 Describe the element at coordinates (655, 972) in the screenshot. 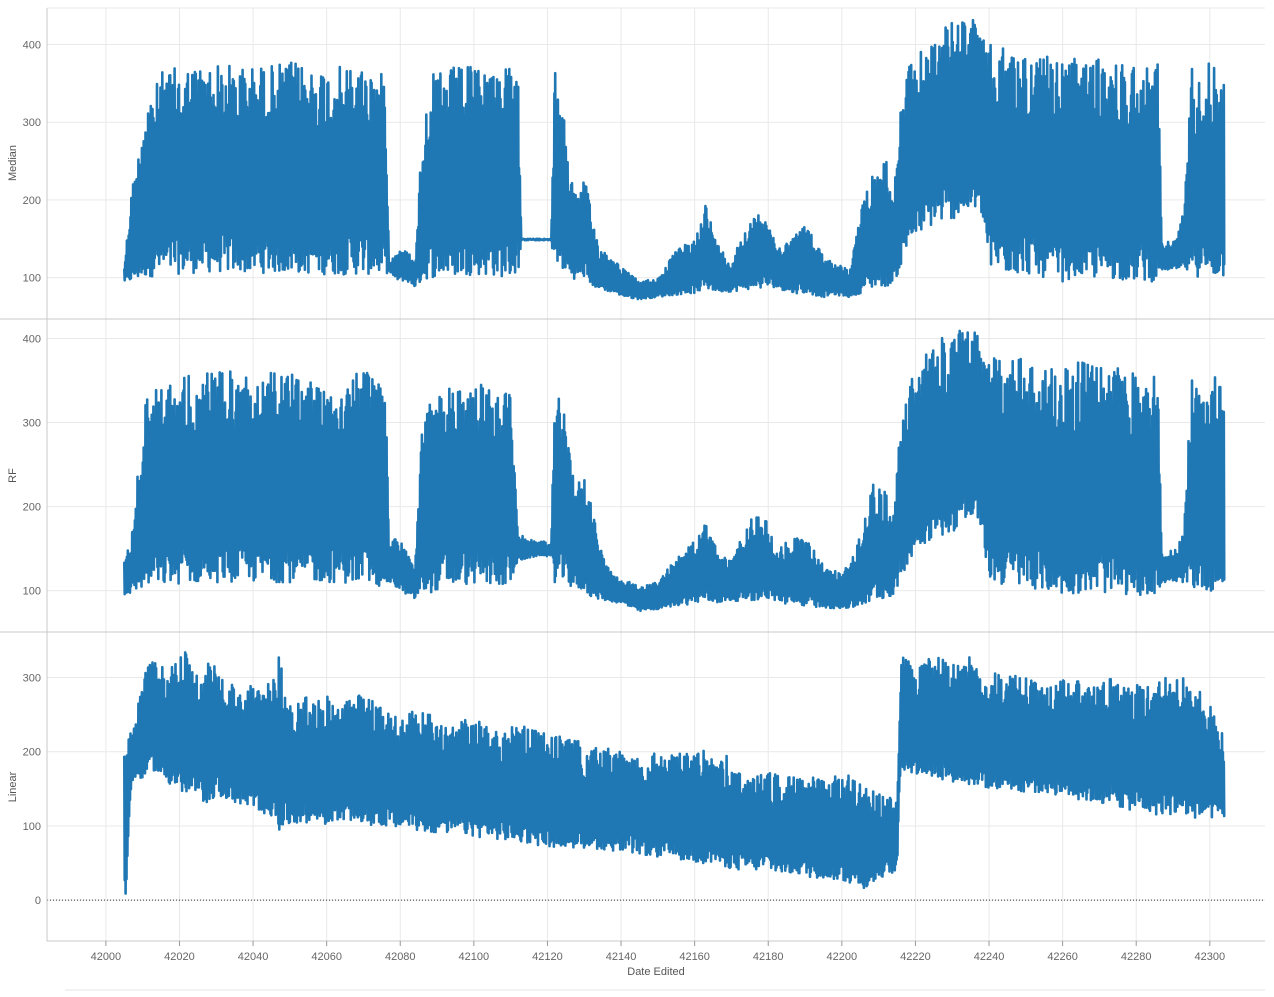

I see `x-axis-title: Date Edited` at that location.